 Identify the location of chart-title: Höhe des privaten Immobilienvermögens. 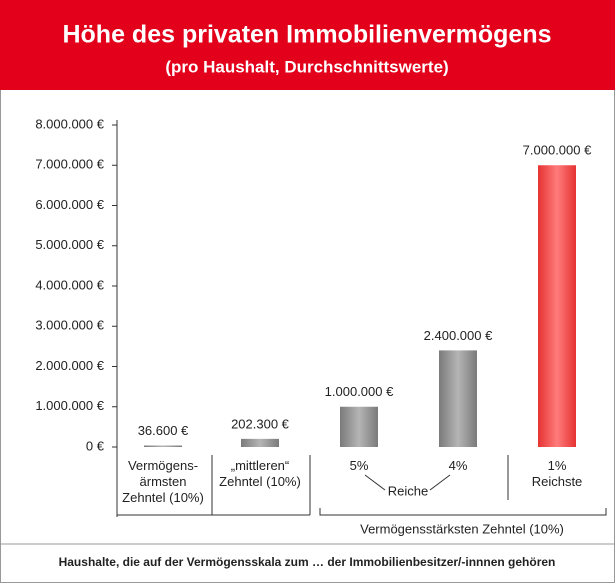
(306, 35).